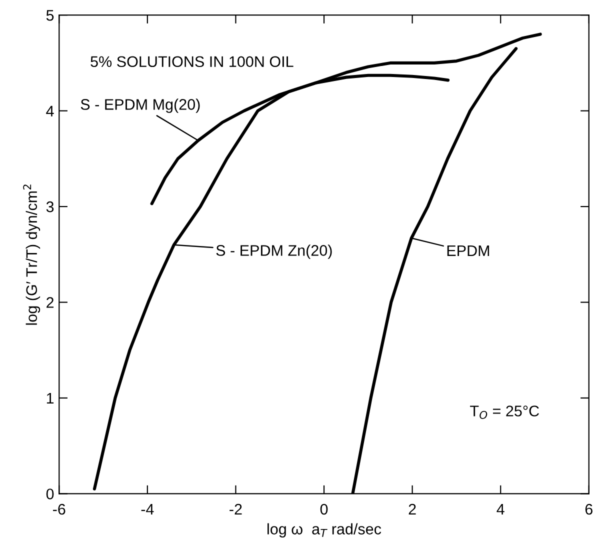  What do you see at coordinates (274, 251) in the screenshot?
I see `annotation: S - EPDM Zn(20)` at bounding box center [274, 251].